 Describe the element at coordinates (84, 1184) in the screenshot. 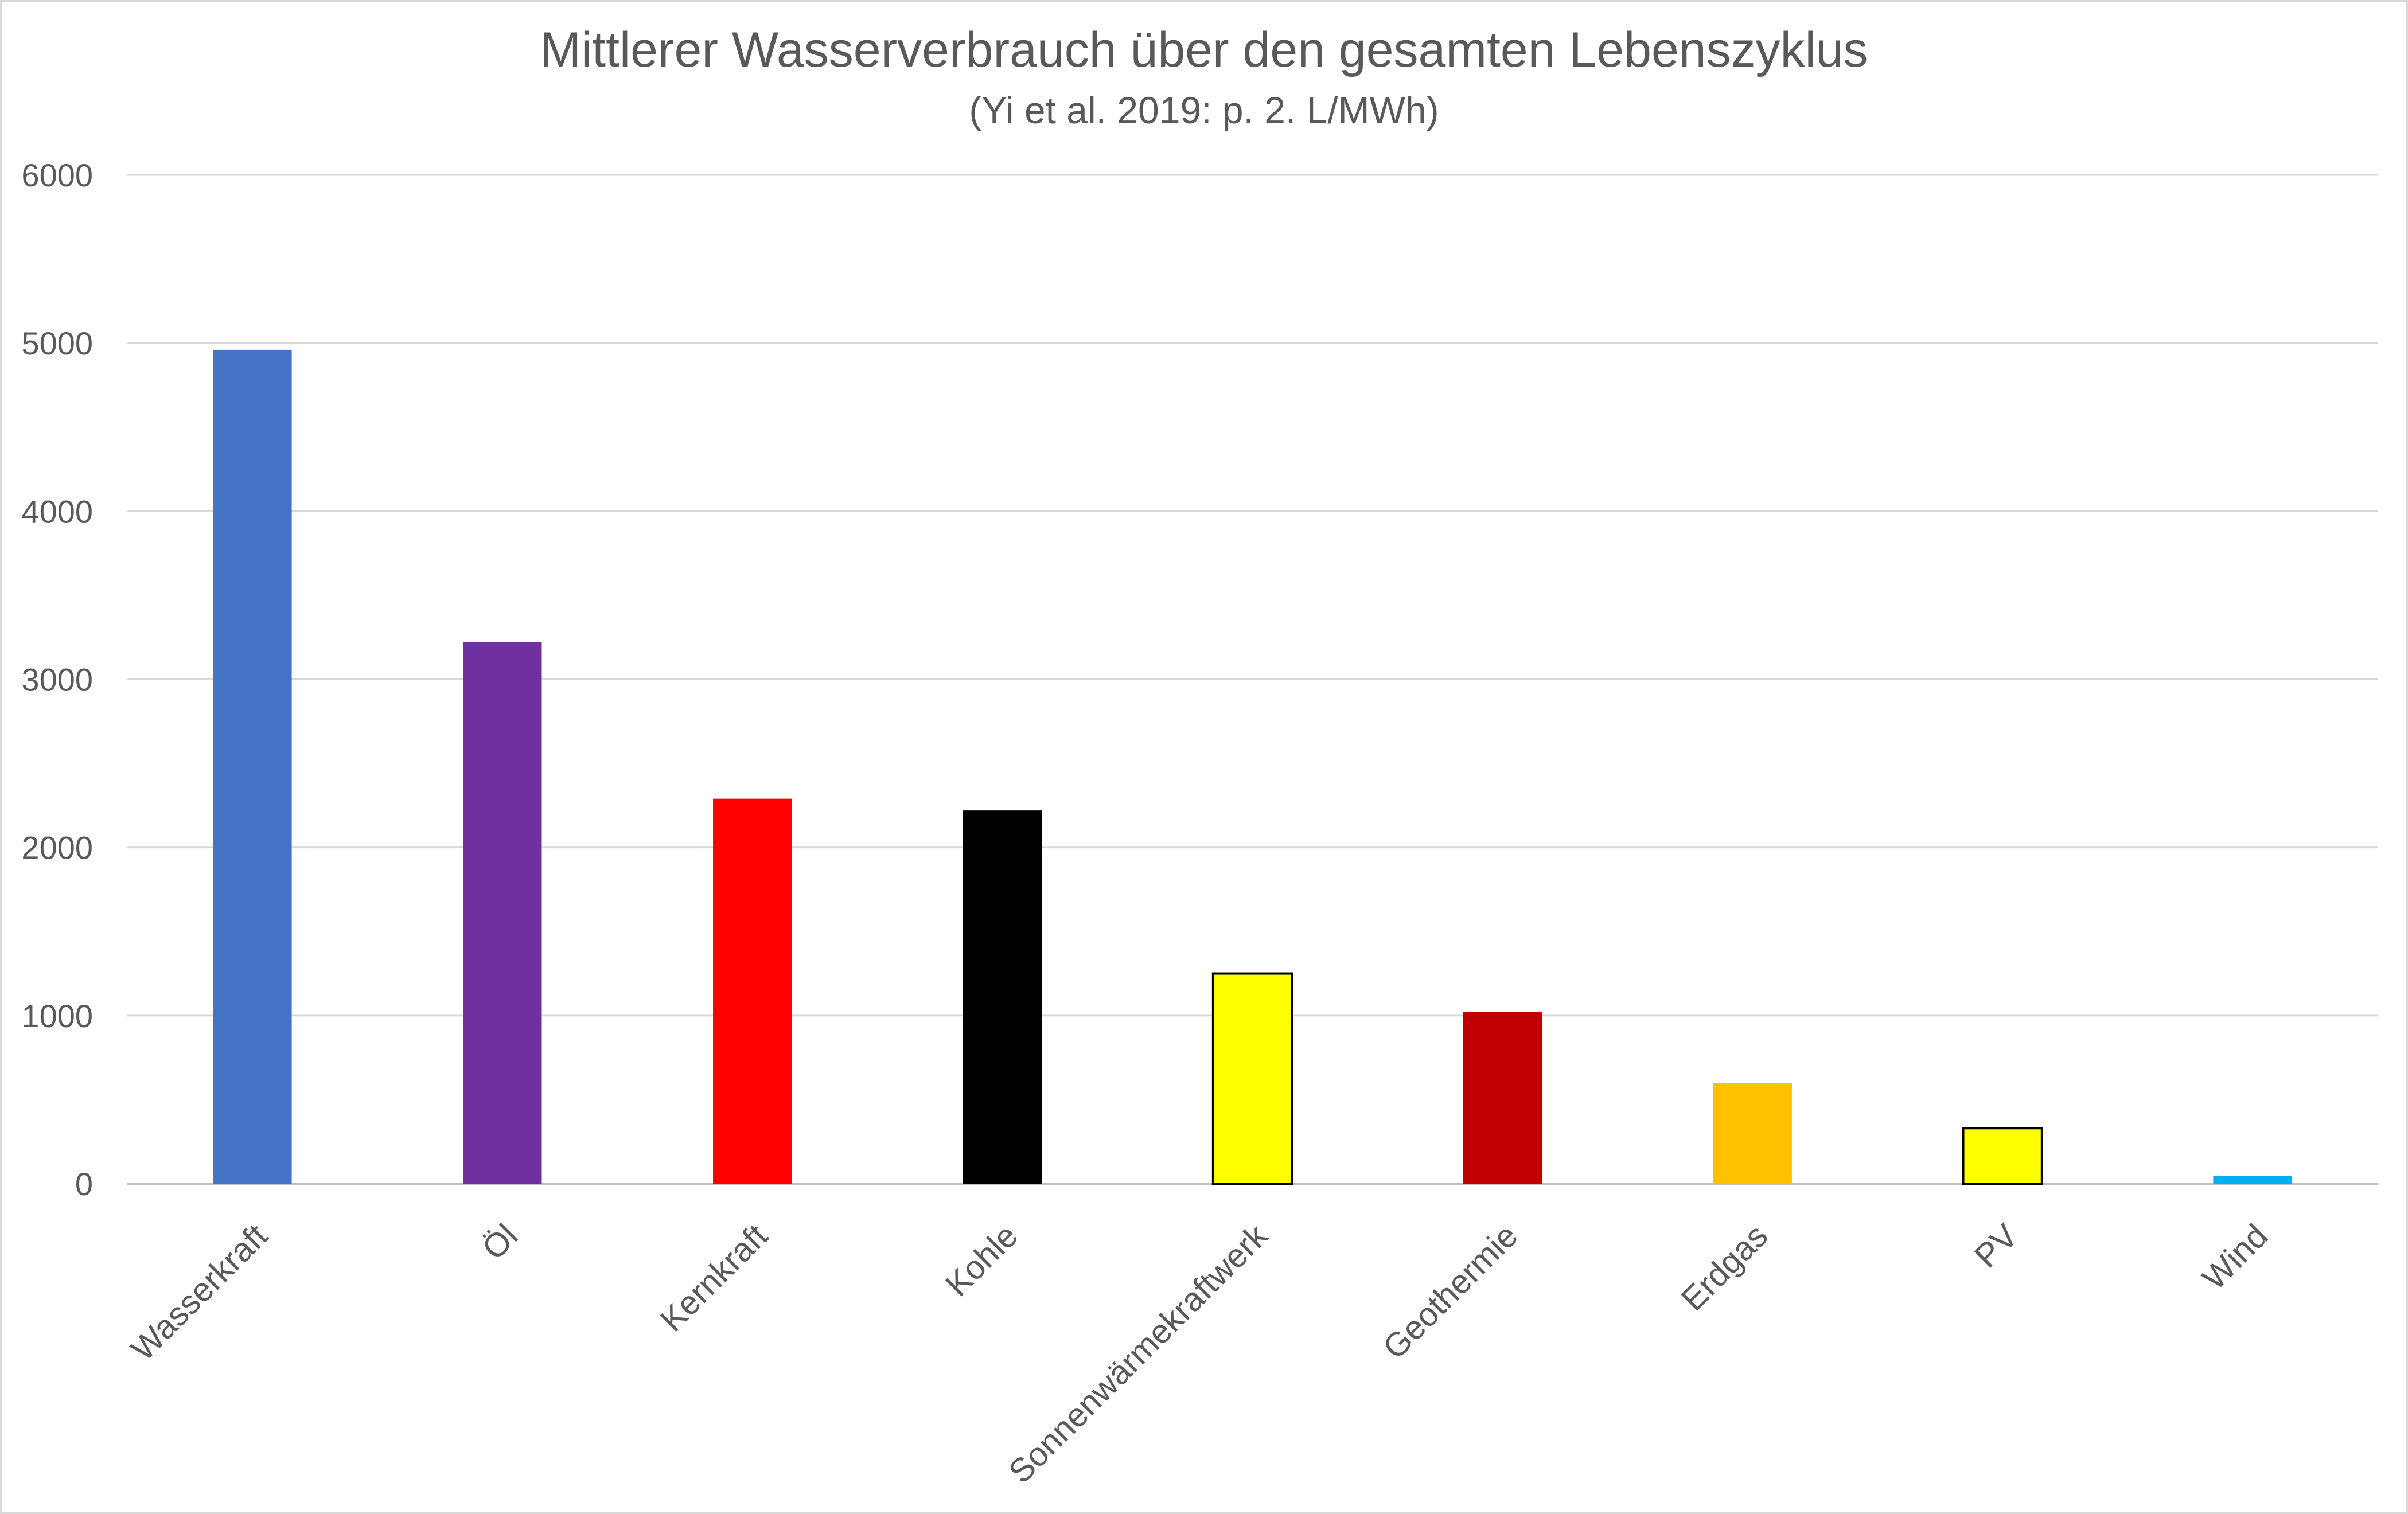

I see `y-tick-label: 0` at that location.